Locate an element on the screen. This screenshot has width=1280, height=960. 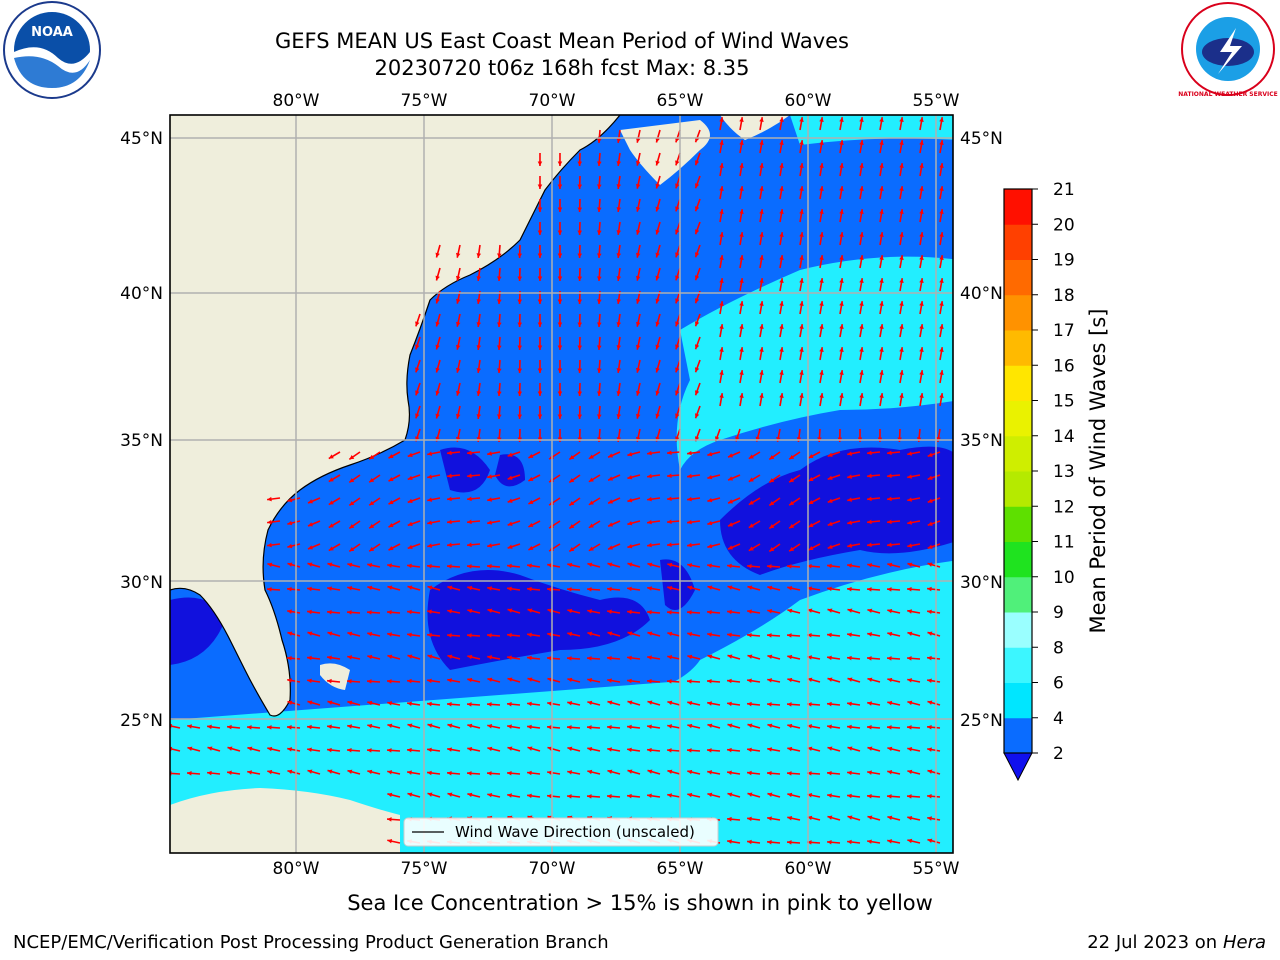
deep-period-regions is located at coordinates (561, 558).